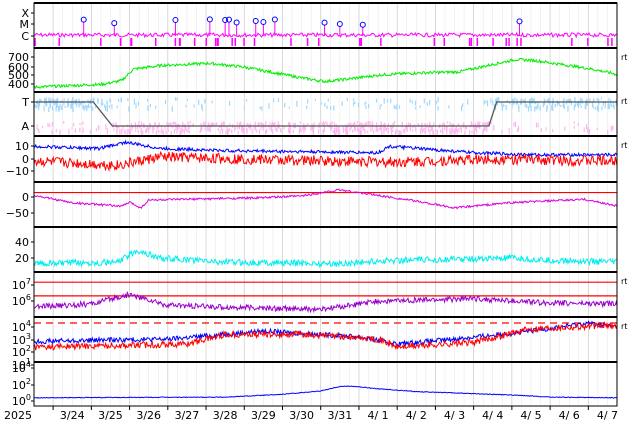 This screenshot has width=634, height=424. I want to click on y-tick-label: 10, so click(22, 146).